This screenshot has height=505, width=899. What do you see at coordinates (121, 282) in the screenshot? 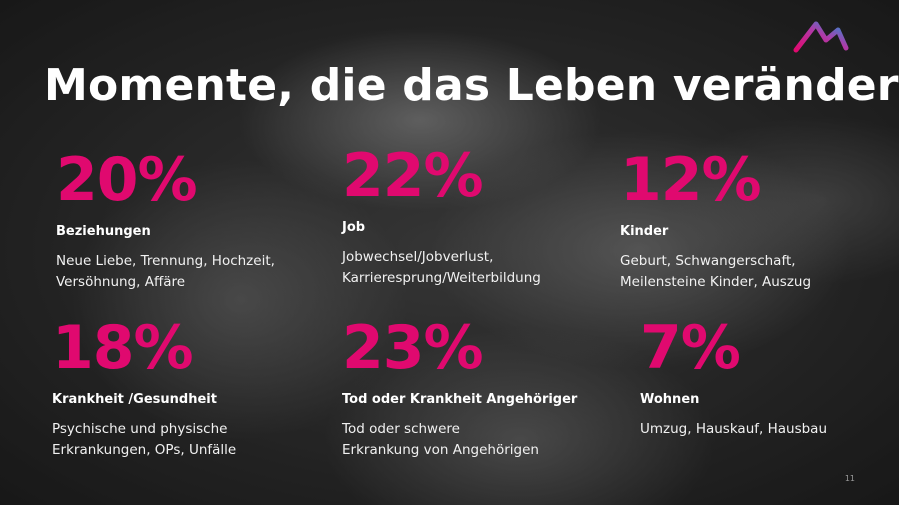
I see `stat-description-line: Versöhnung, Affäre` at bounding box center [121, 282].